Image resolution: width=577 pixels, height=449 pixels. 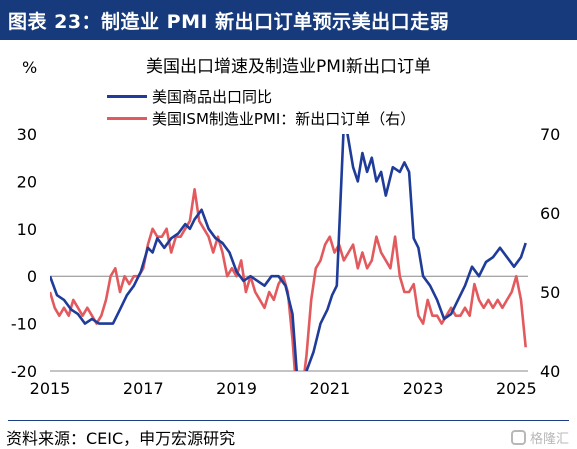 I want to click on y-unit-label: %, so click(x=30, y=67).